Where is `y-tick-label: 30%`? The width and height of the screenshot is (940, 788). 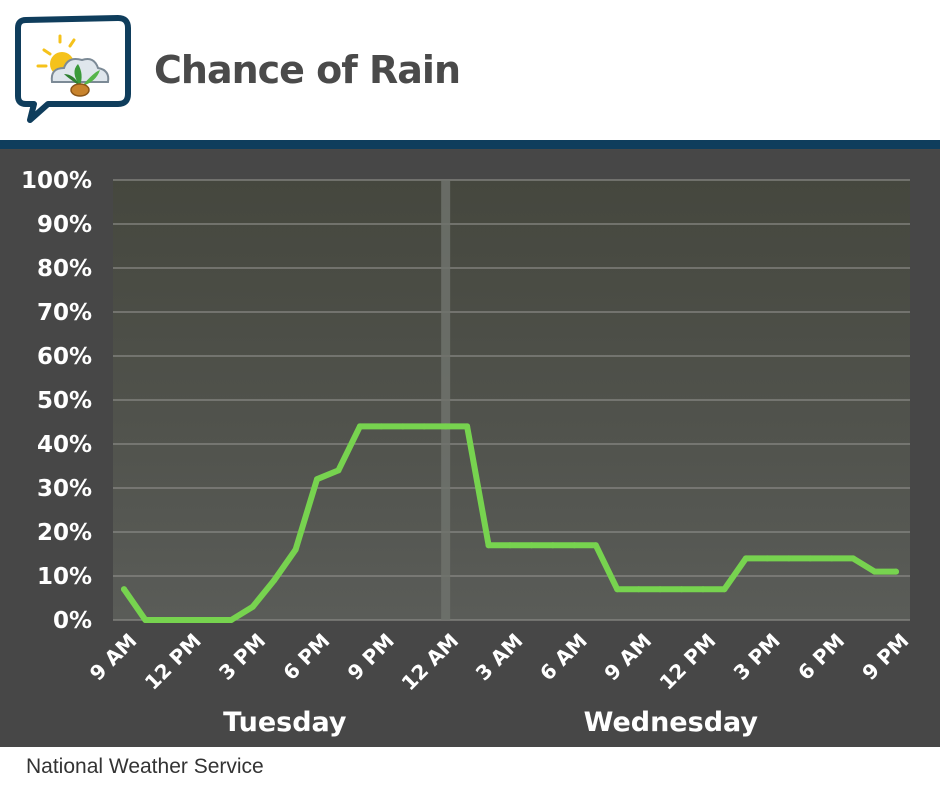 y-tick-label: 30% is located at coordinates (64, 489).